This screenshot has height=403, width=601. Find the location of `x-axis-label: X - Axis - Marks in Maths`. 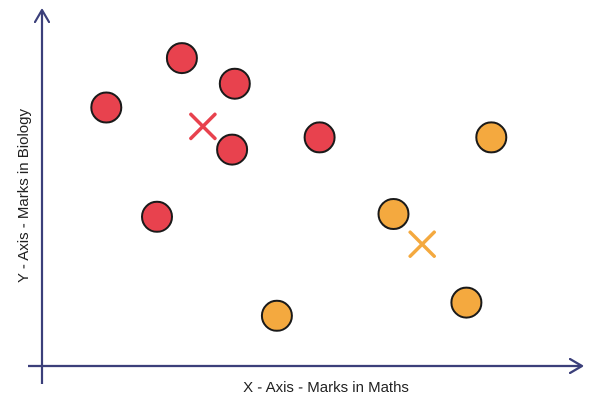

x-axis-label: X - Axis - Marks in Maths is located at coordinates (326, 387).